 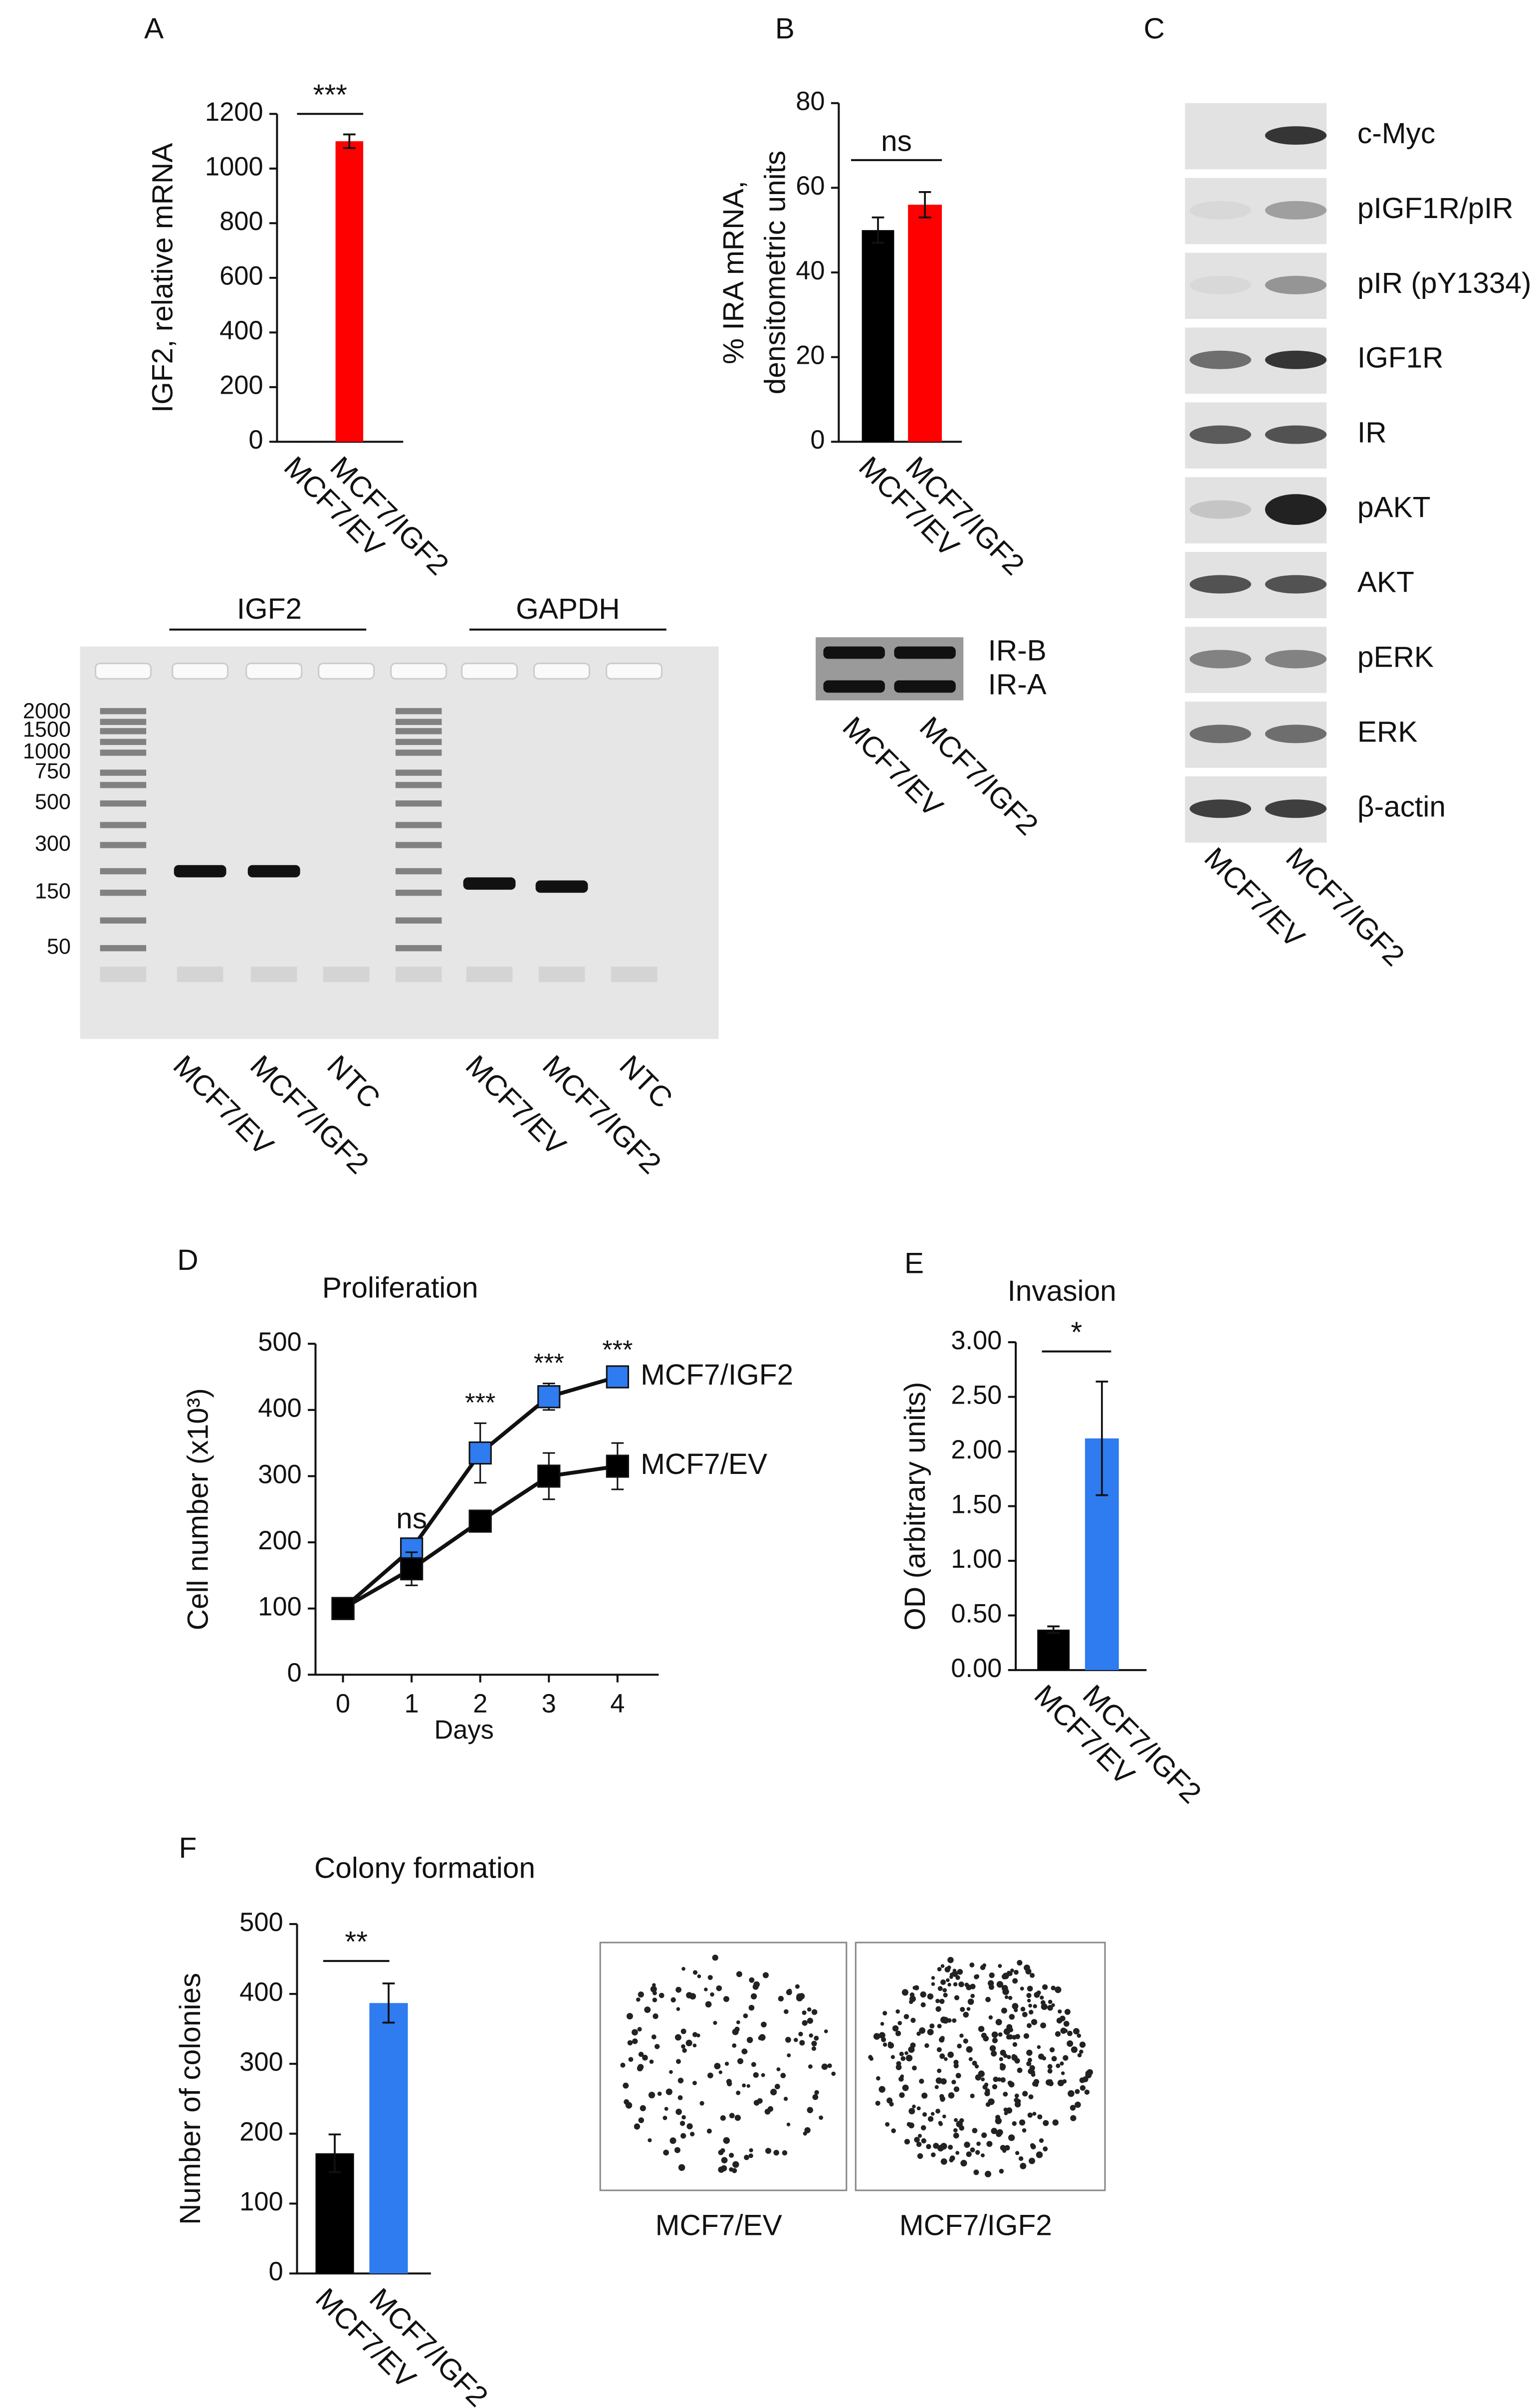 What do you see at coordinates (234, 113) in the screenshot?
I see `y-tick-label: 1200` at bounding box center [234, 113].